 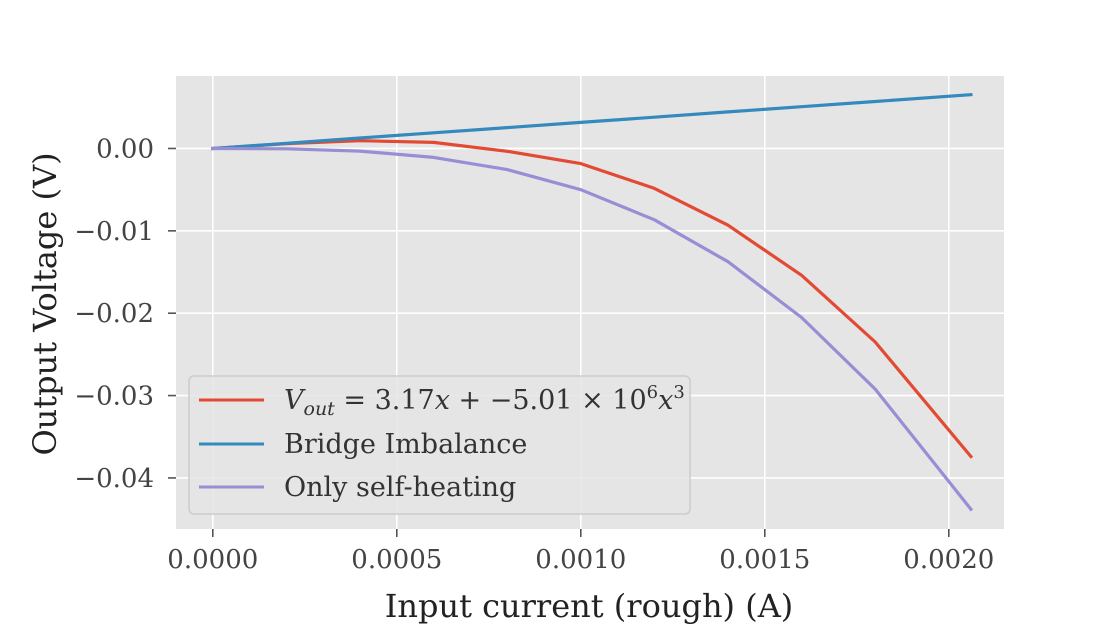 I want to click on x-tick-label: 0.0000, so click(x=212, y=560).